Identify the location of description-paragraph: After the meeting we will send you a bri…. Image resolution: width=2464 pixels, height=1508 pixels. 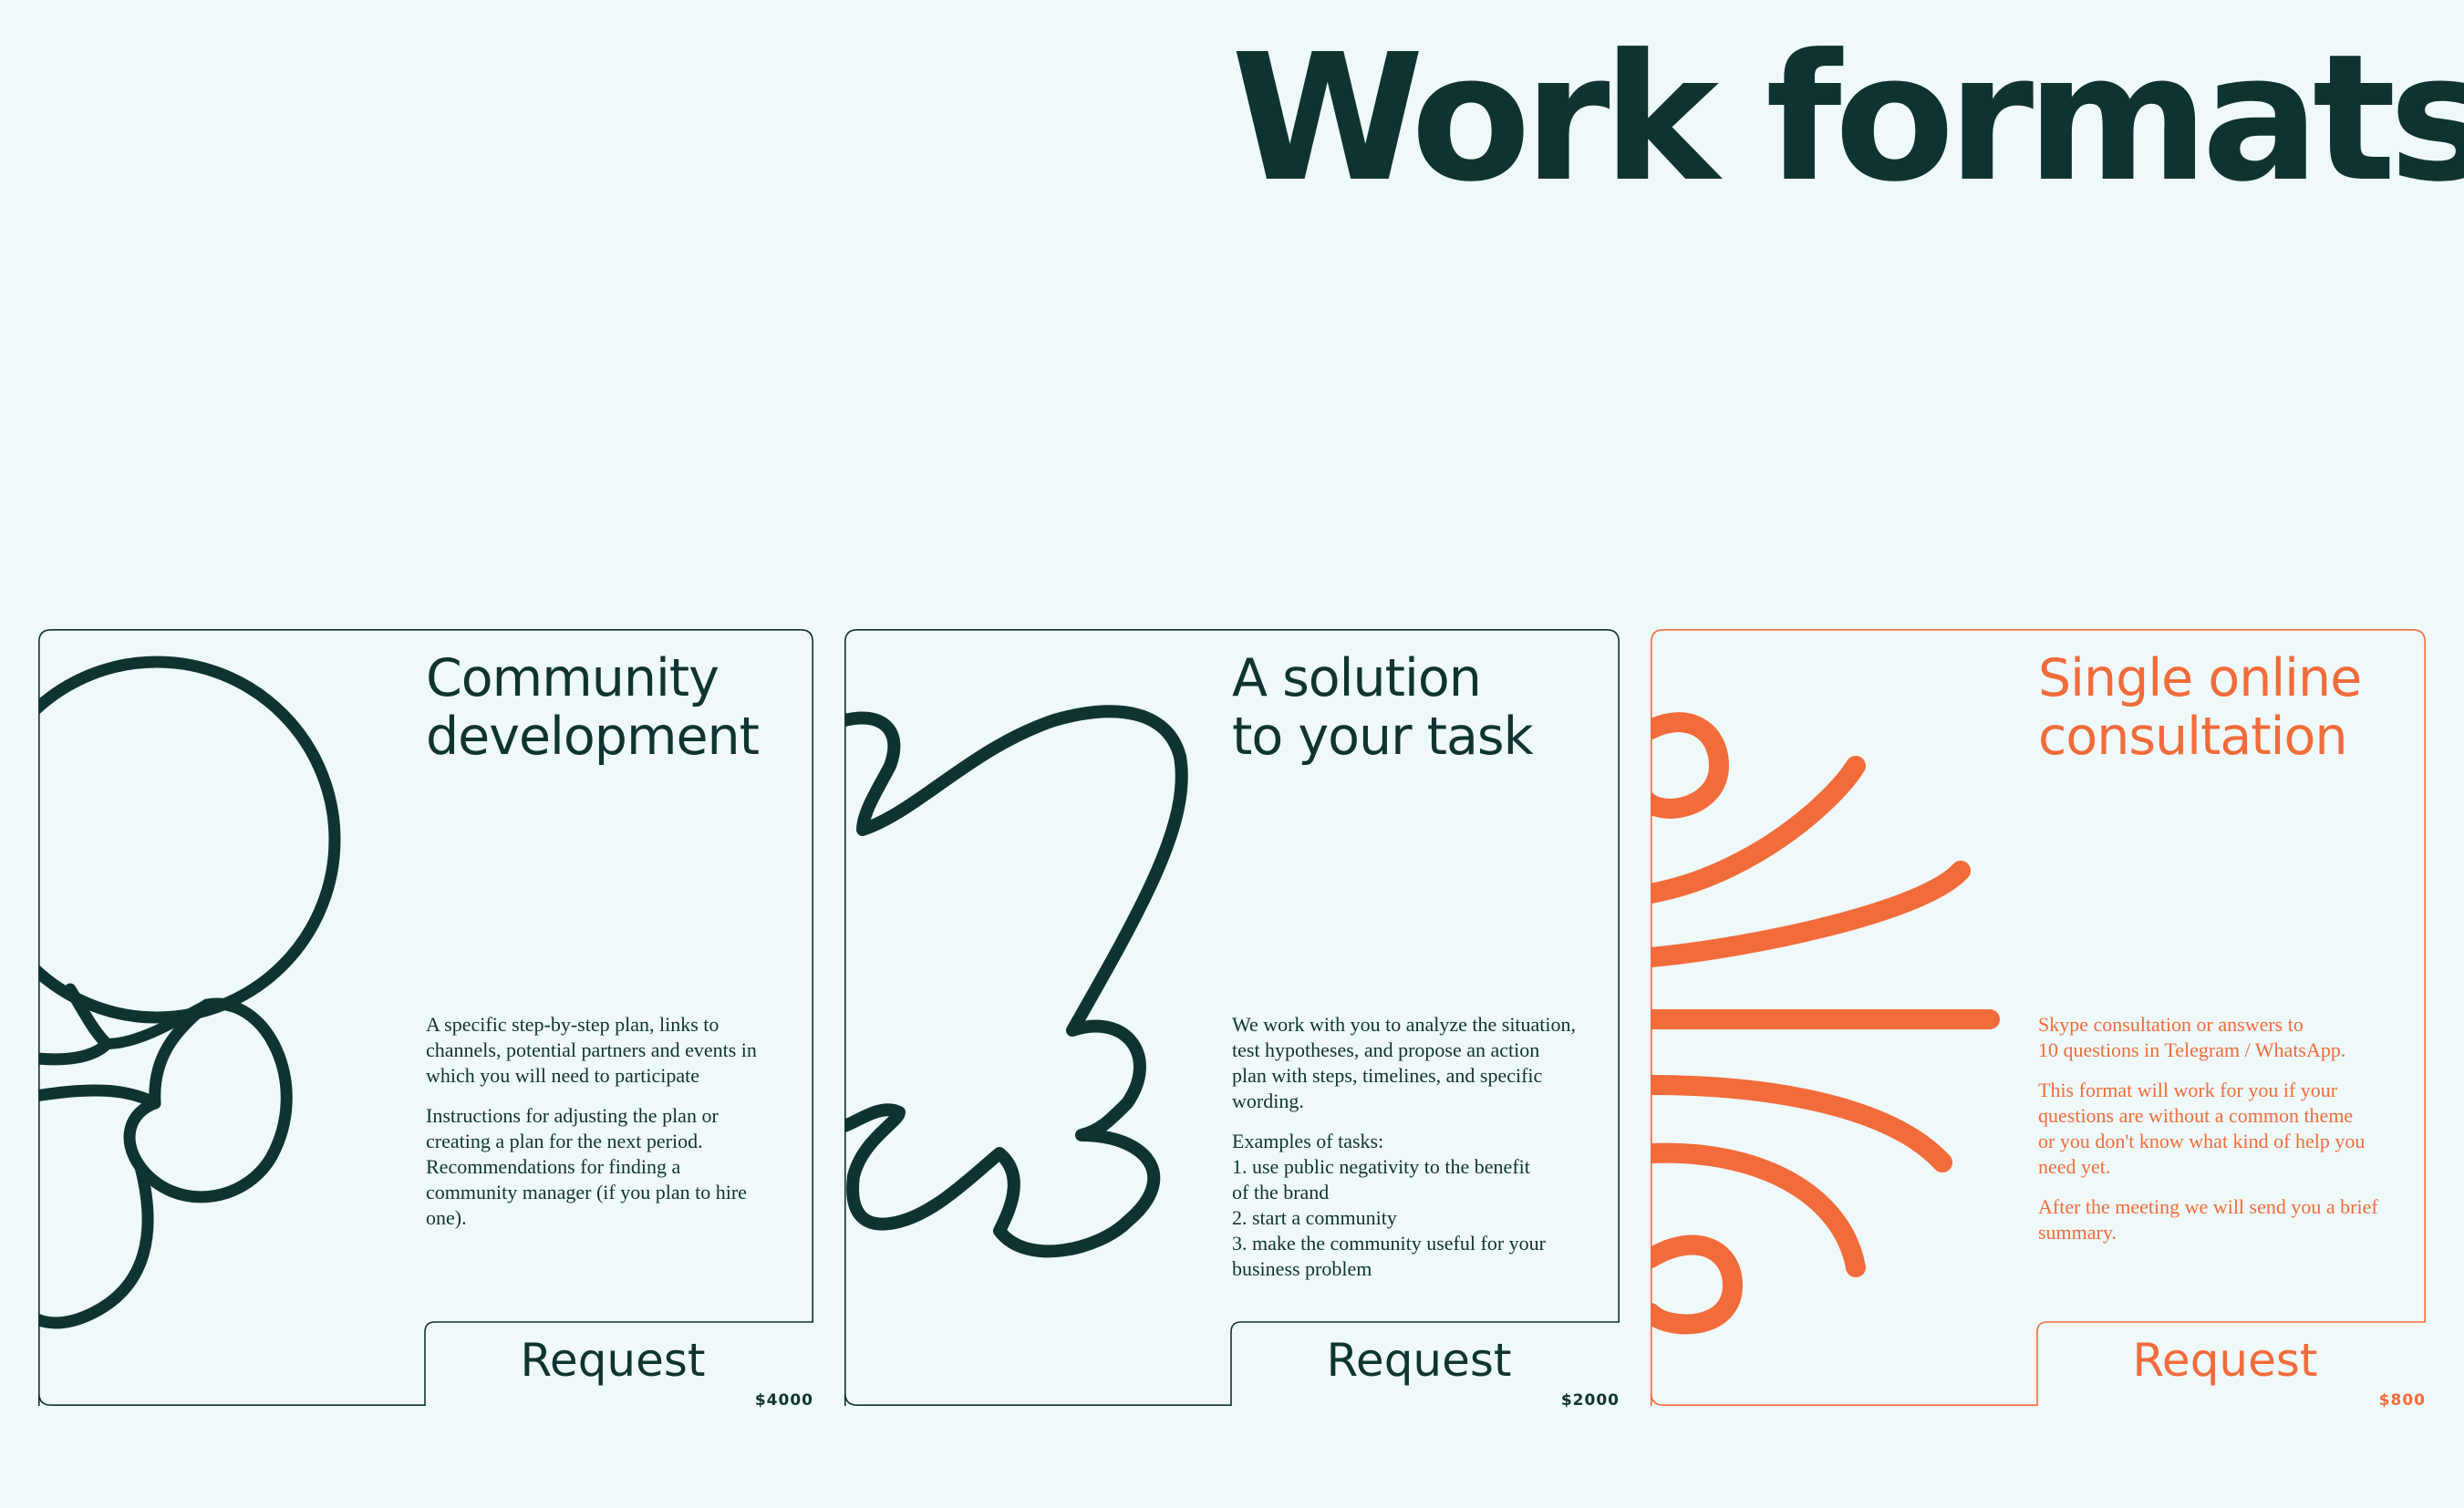
(2208, 1219).